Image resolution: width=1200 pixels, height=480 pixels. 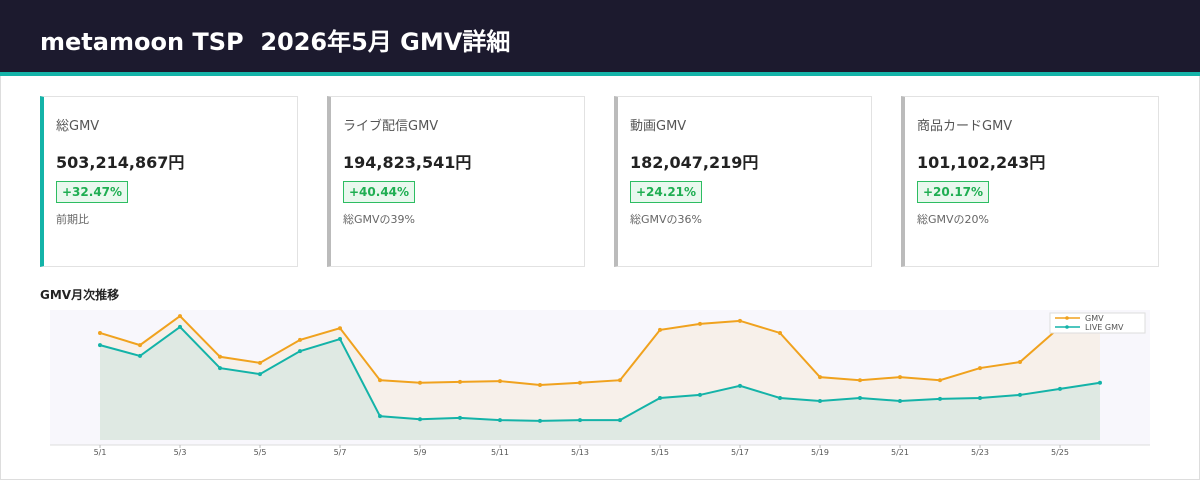 What do you see at coordinates (391, 126) in the screenshot?
I see `kpi-label: ライブ配信GMV` at bounding box center [391, 126].